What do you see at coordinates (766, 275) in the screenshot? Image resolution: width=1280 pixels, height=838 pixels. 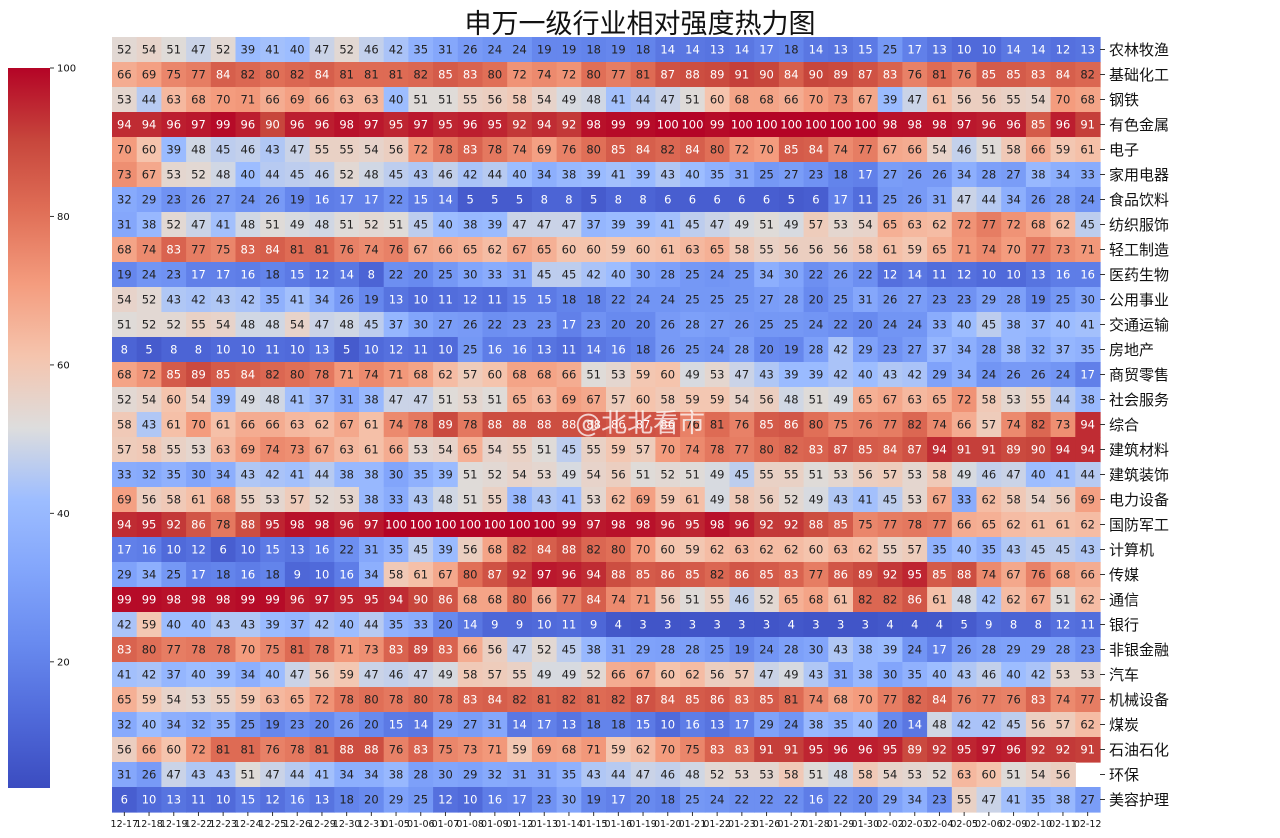 I see `cell-value-label: 34` at bounding box center [766, 275].